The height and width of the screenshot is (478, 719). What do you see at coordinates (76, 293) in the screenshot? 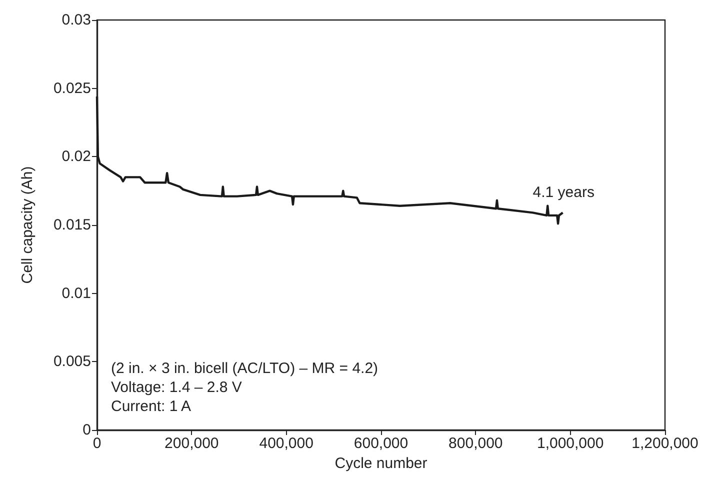
I see `y-tick-label: 0.01` at bounding box center [76, 293].